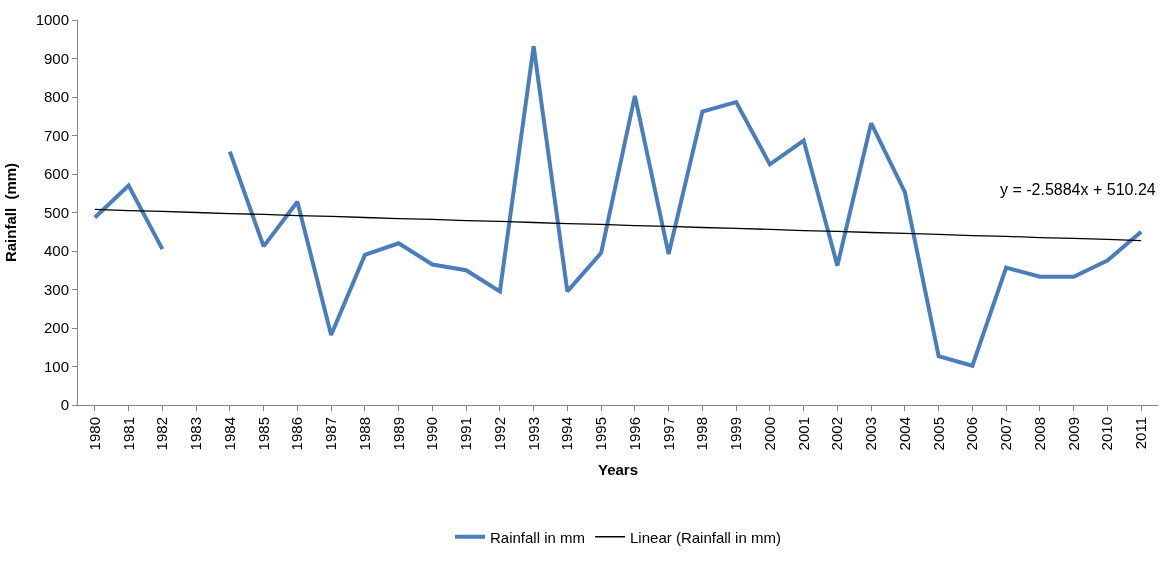 The width and height of the screenshot is (1168, 563). Describe the element at coordinates (56, 251) in the screenshot. I see `y-tick-label: 400` at that location.